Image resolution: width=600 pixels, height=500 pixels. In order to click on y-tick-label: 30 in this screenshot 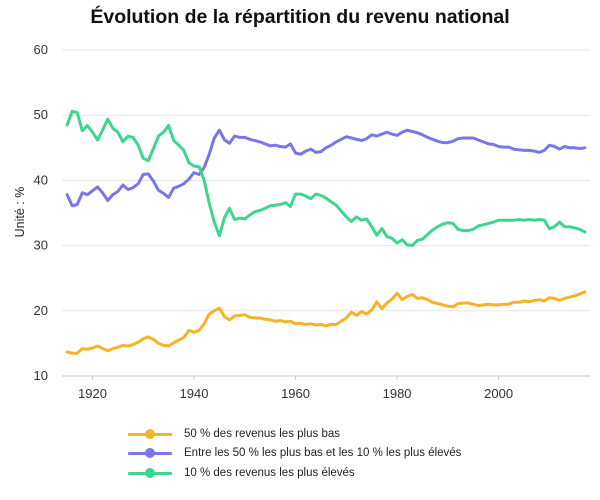, I will do `click(41, 245)`.